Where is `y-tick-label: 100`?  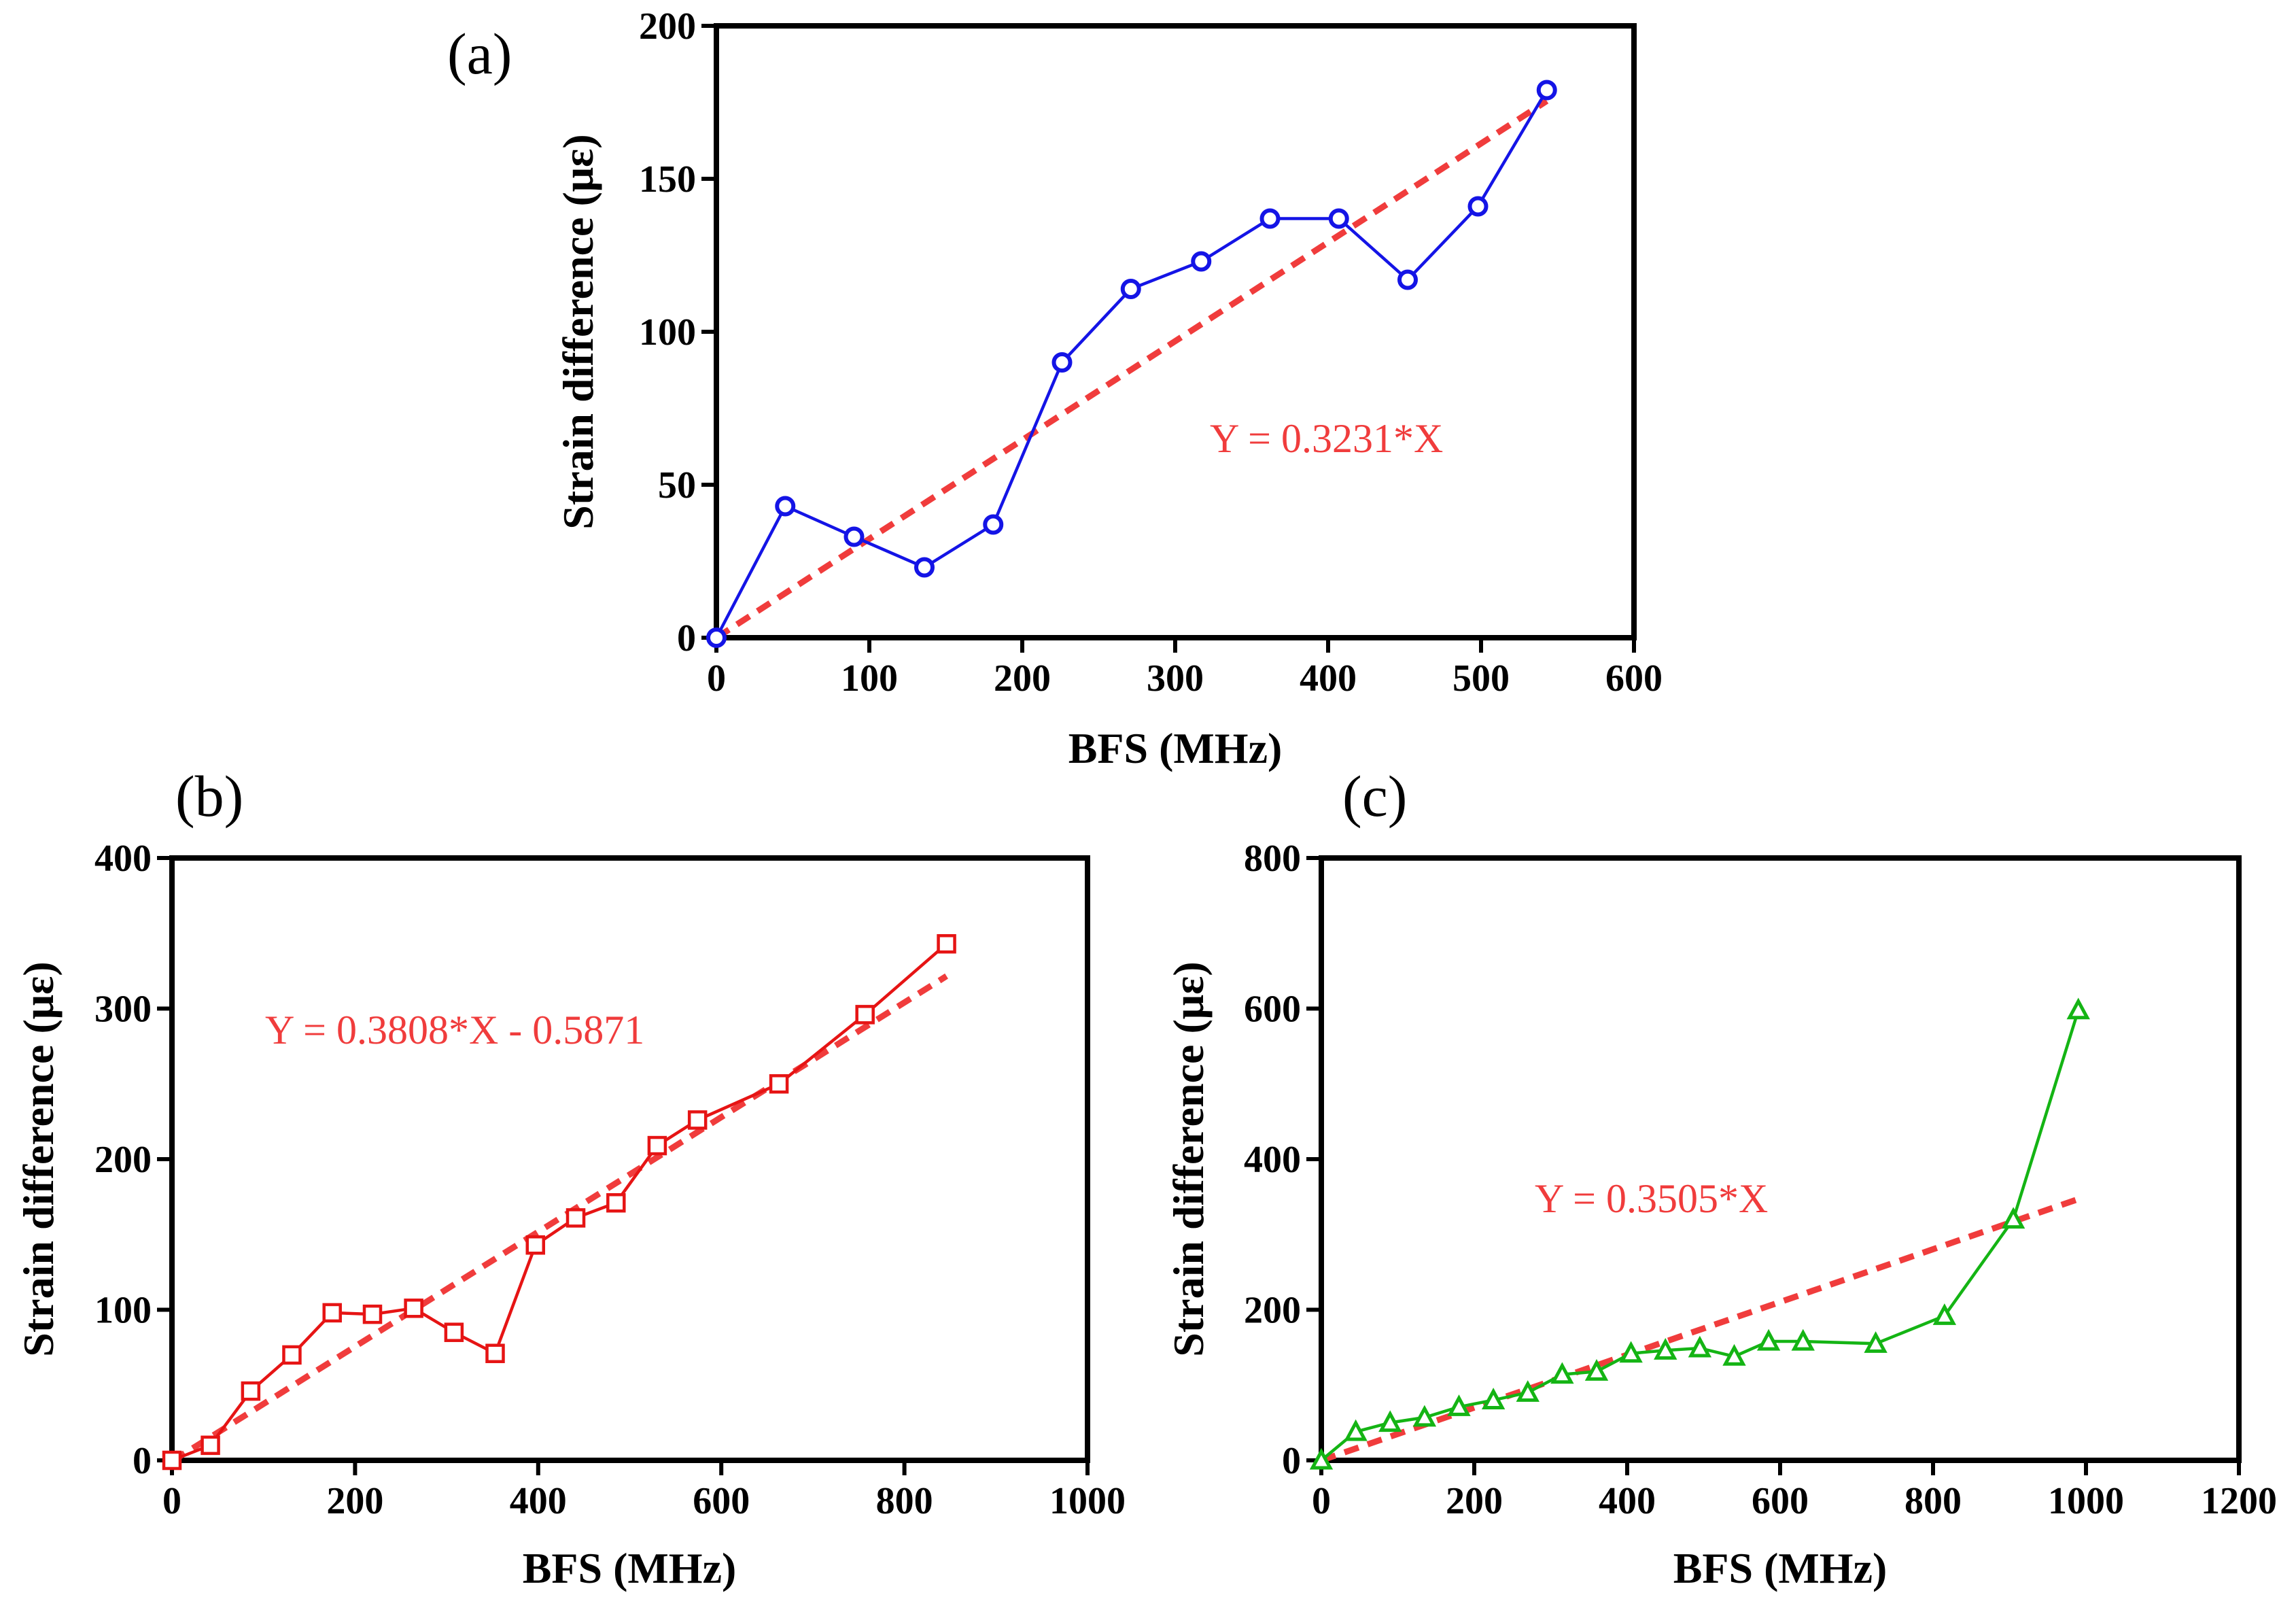
y-tick-label: 100 is located at coordinates (123, 1311).